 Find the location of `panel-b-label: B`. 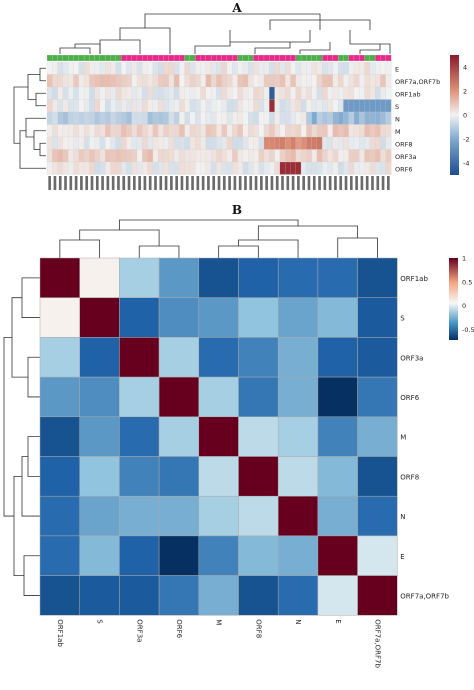

panel-b-label: B is located at coordinates (237, 210).